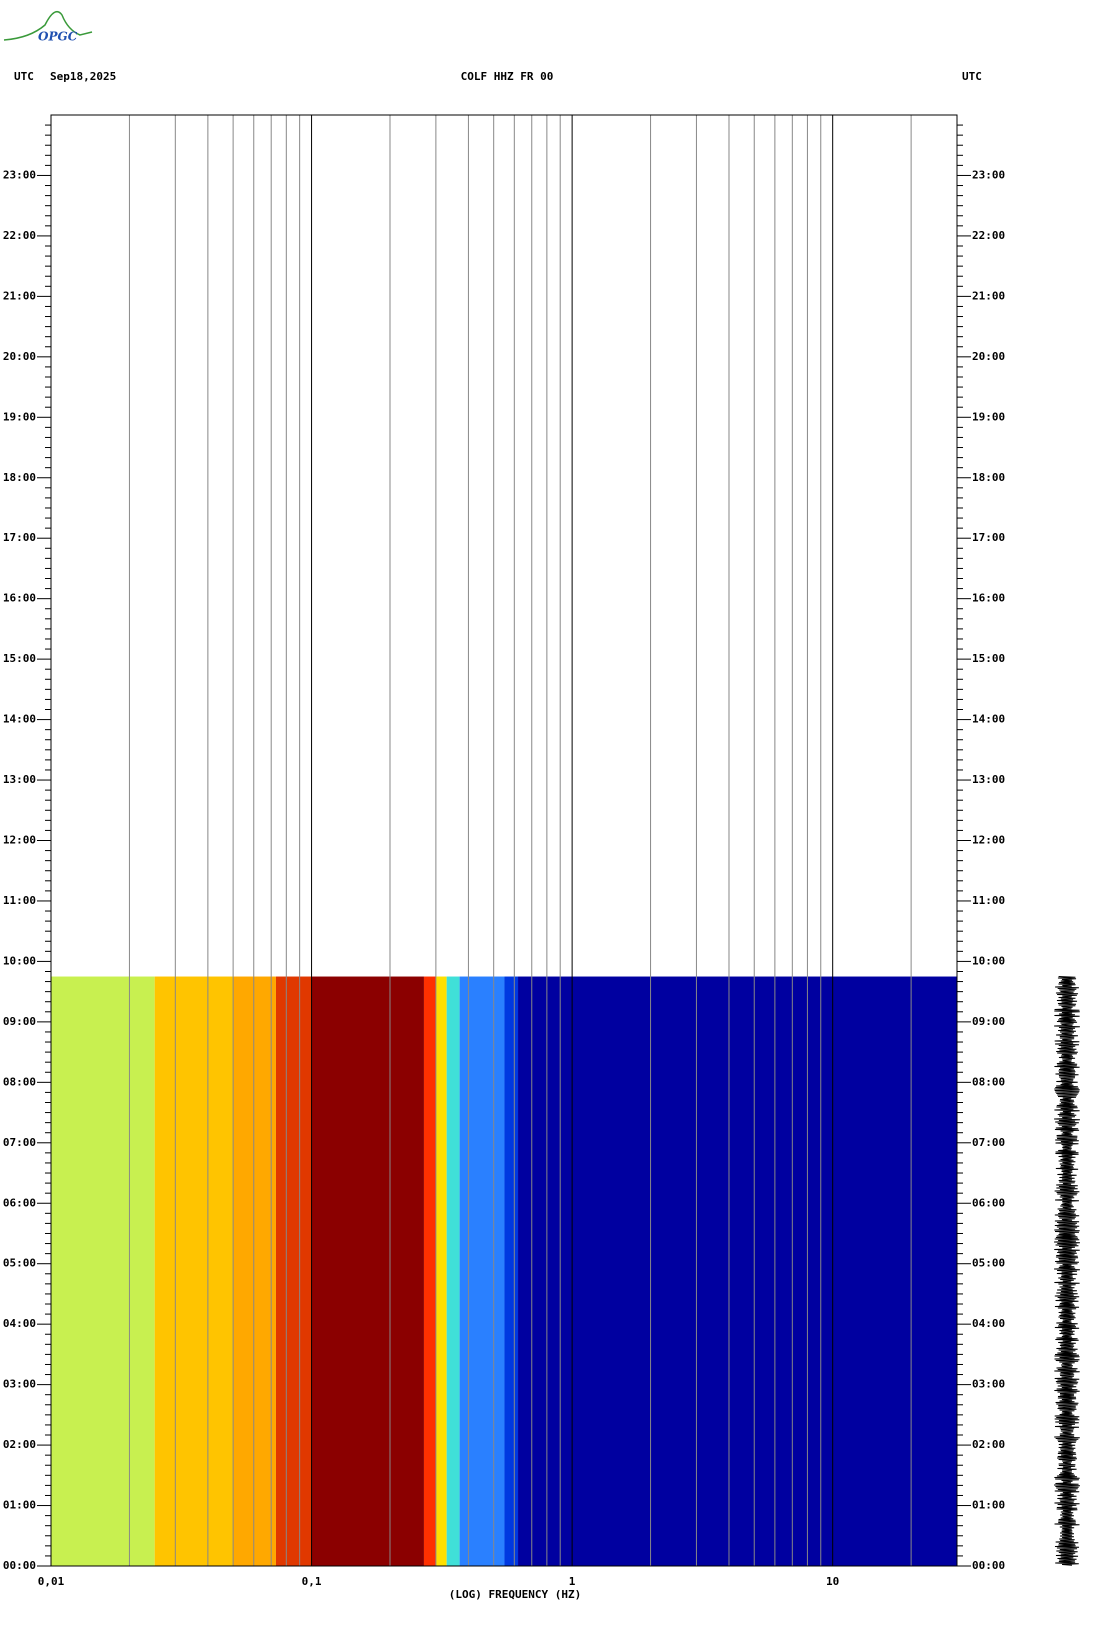 The height and width of the screenshot is (1634, 1102). What do you see at coordinates (988, 1444) in the screenshot?
I see `y-tick-label-right: 02:00` at bounding box center [988, 1444].